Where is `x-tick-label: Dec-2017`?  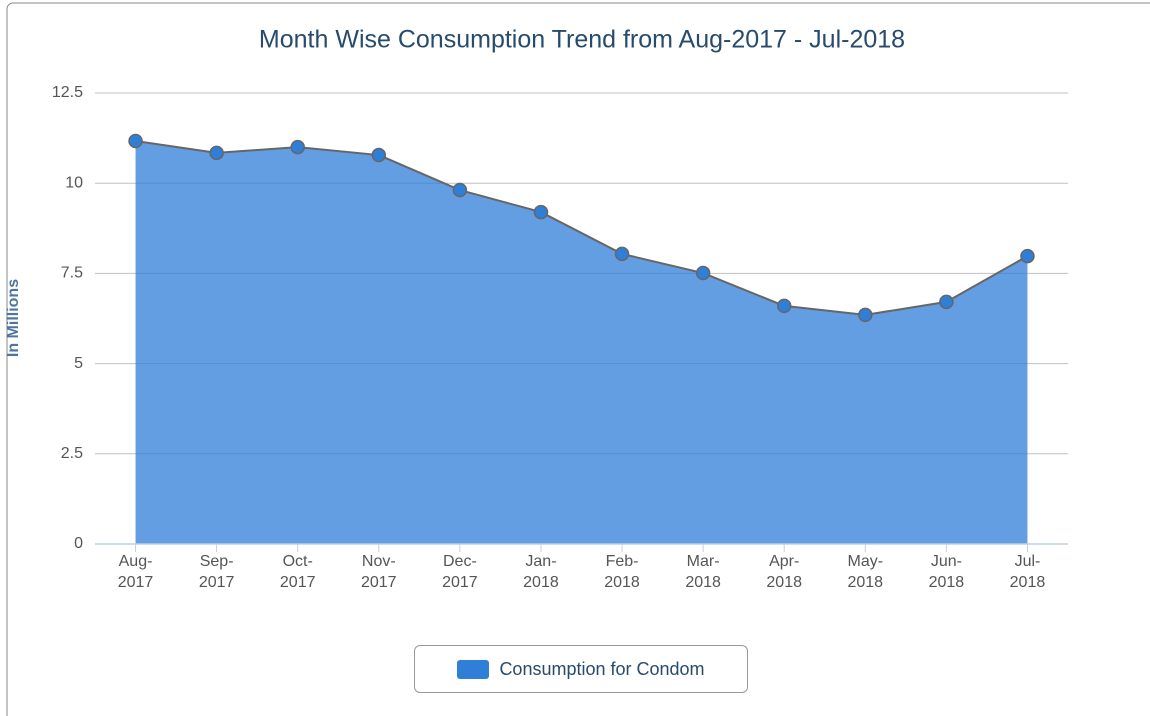
x-tick-label: Dec-2017 is located at coordinates (460, 572).